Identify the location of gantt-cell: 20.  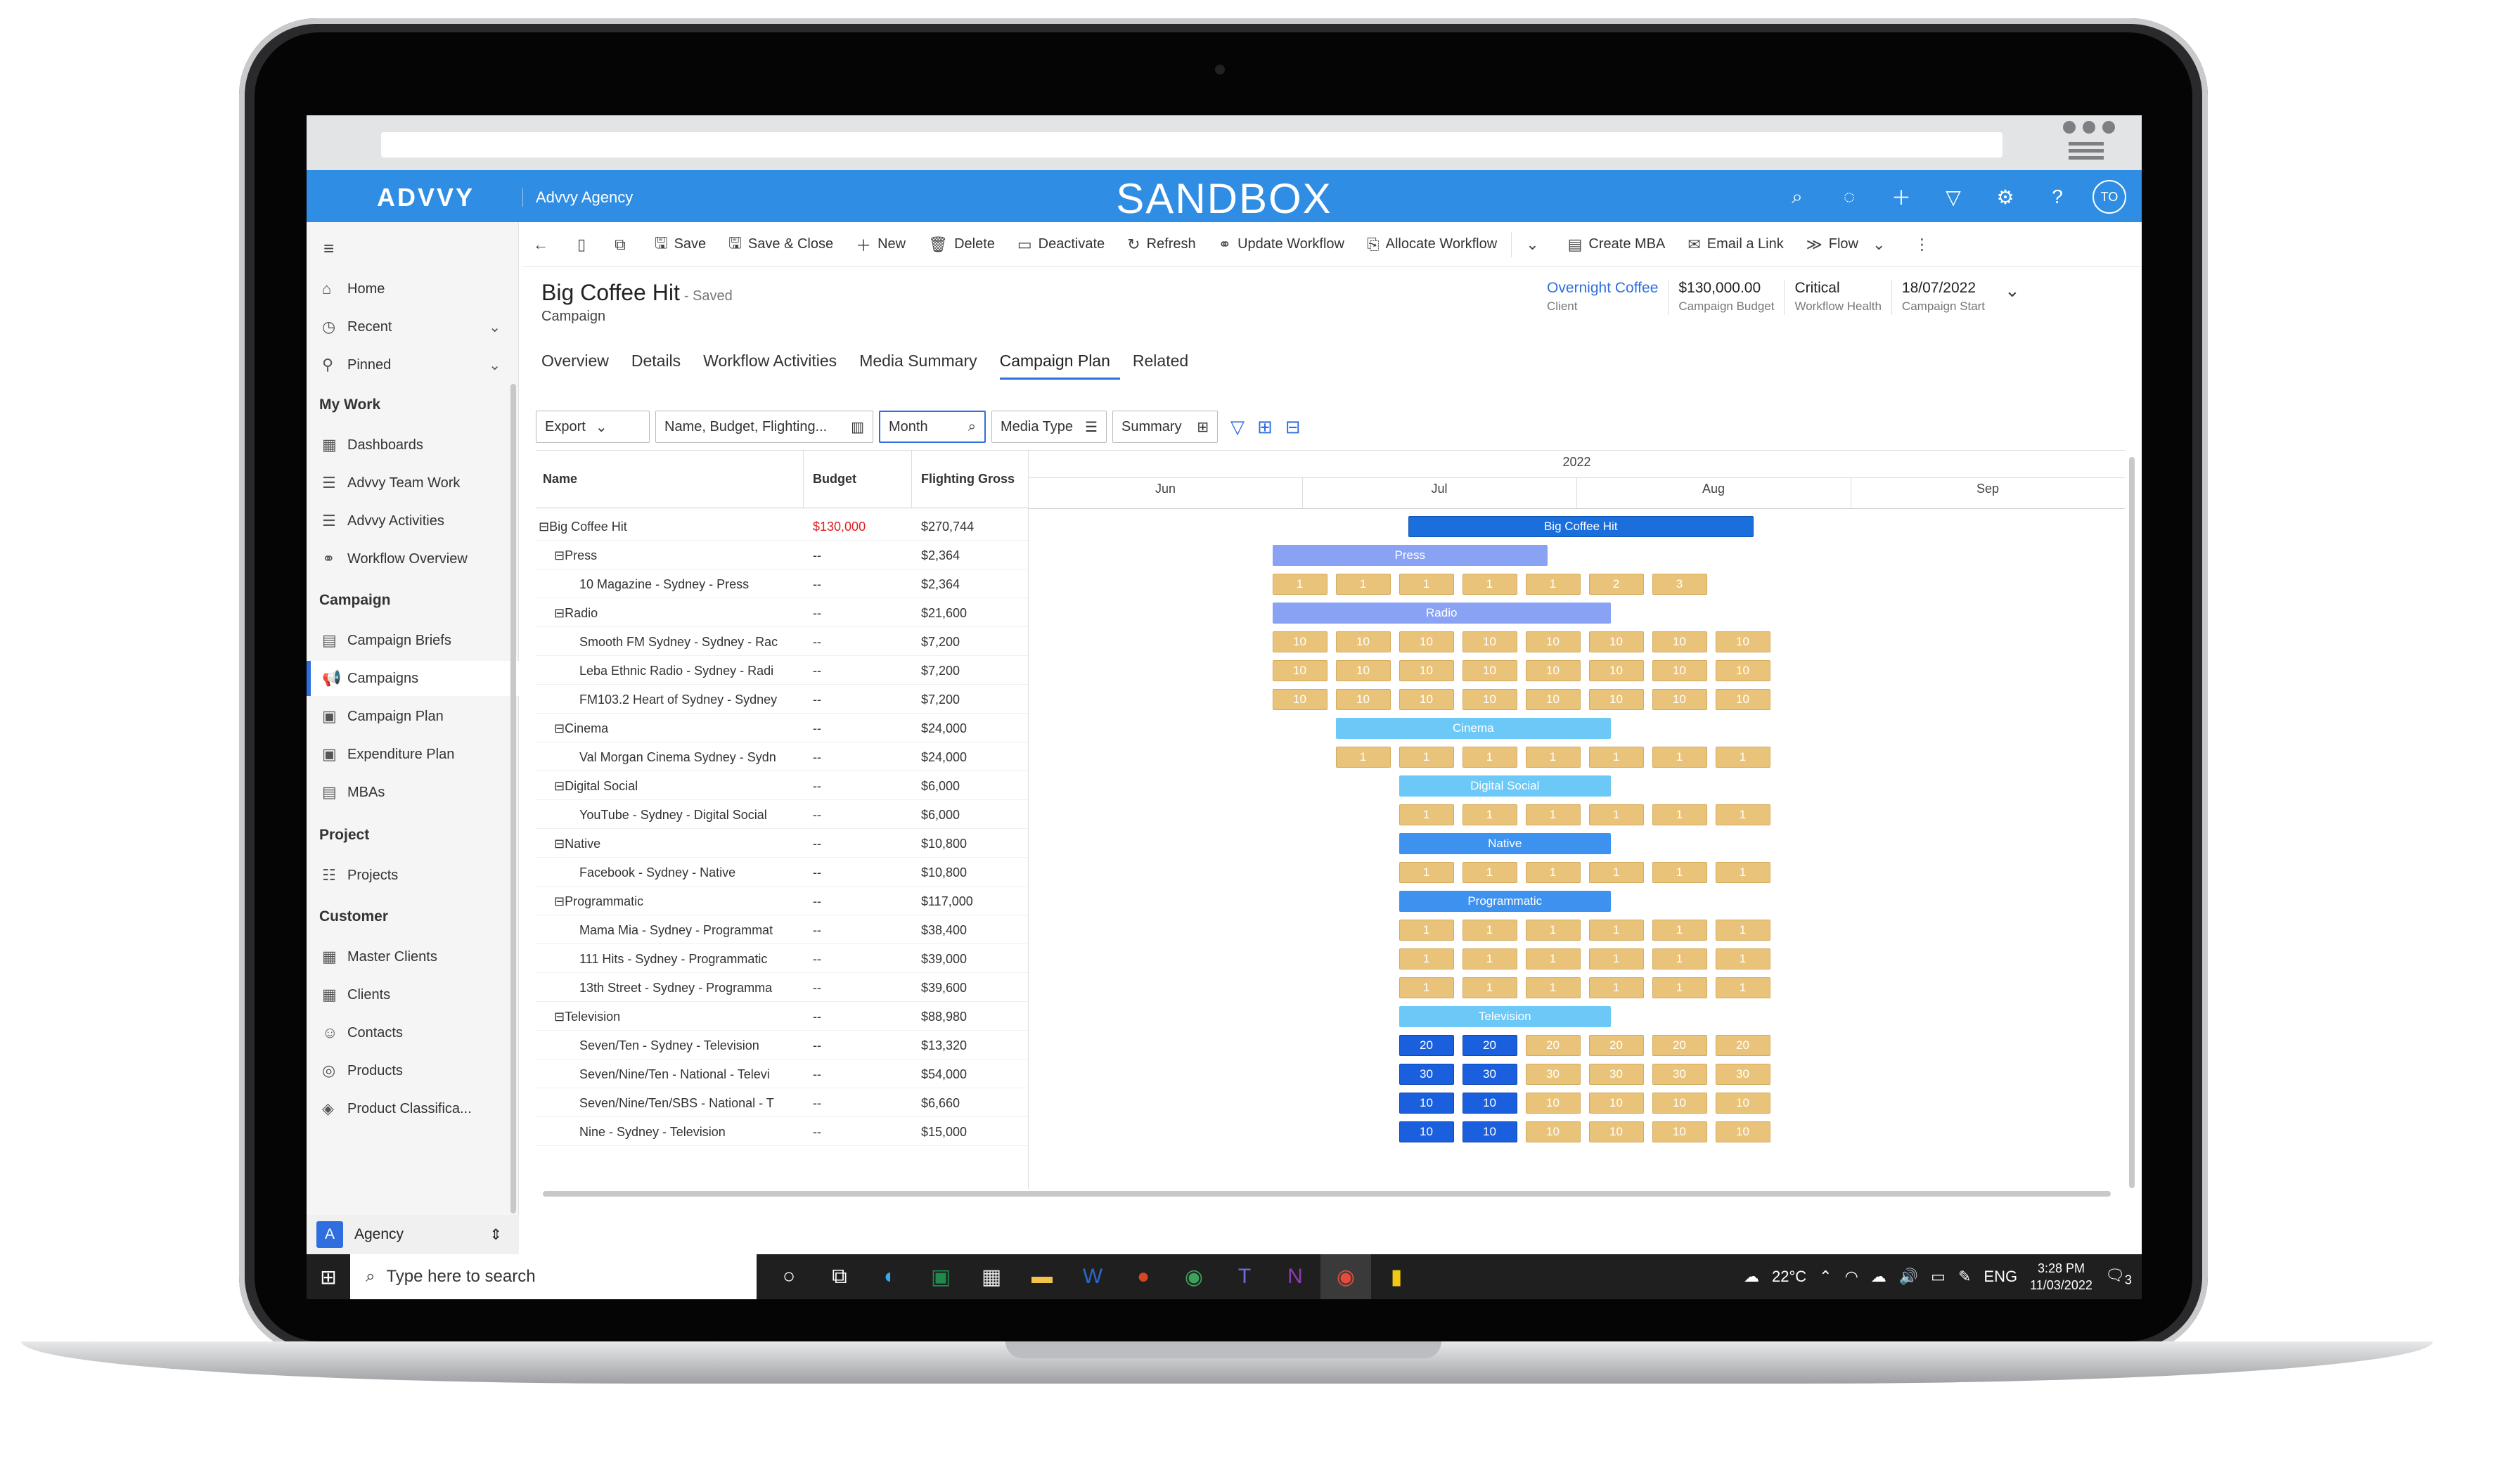
(1553, 1045).